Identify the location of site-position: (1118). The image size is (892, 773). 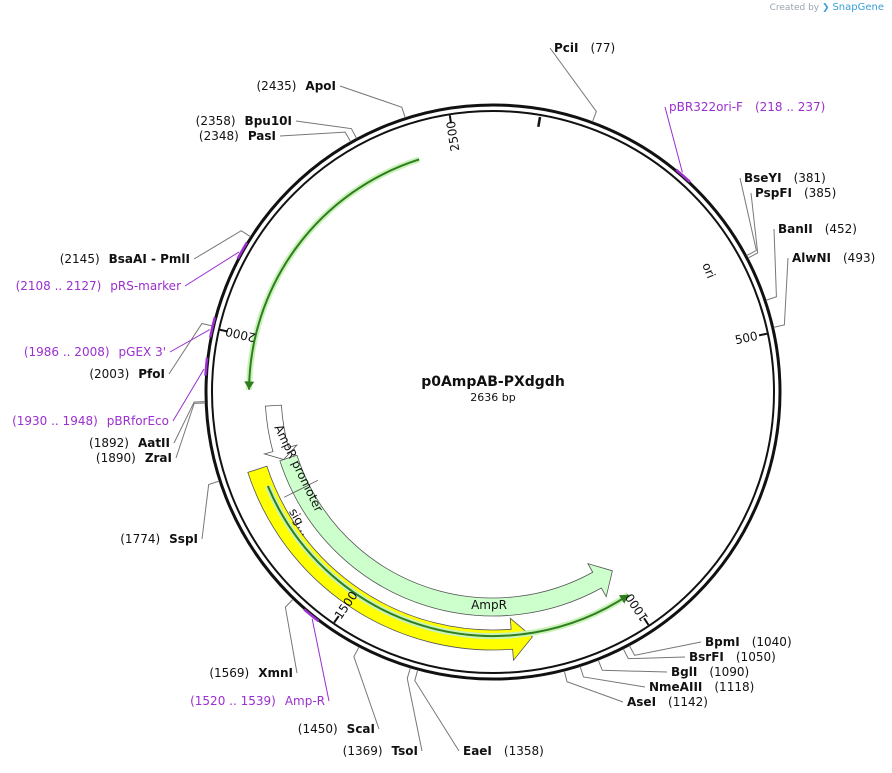
(734, 687).